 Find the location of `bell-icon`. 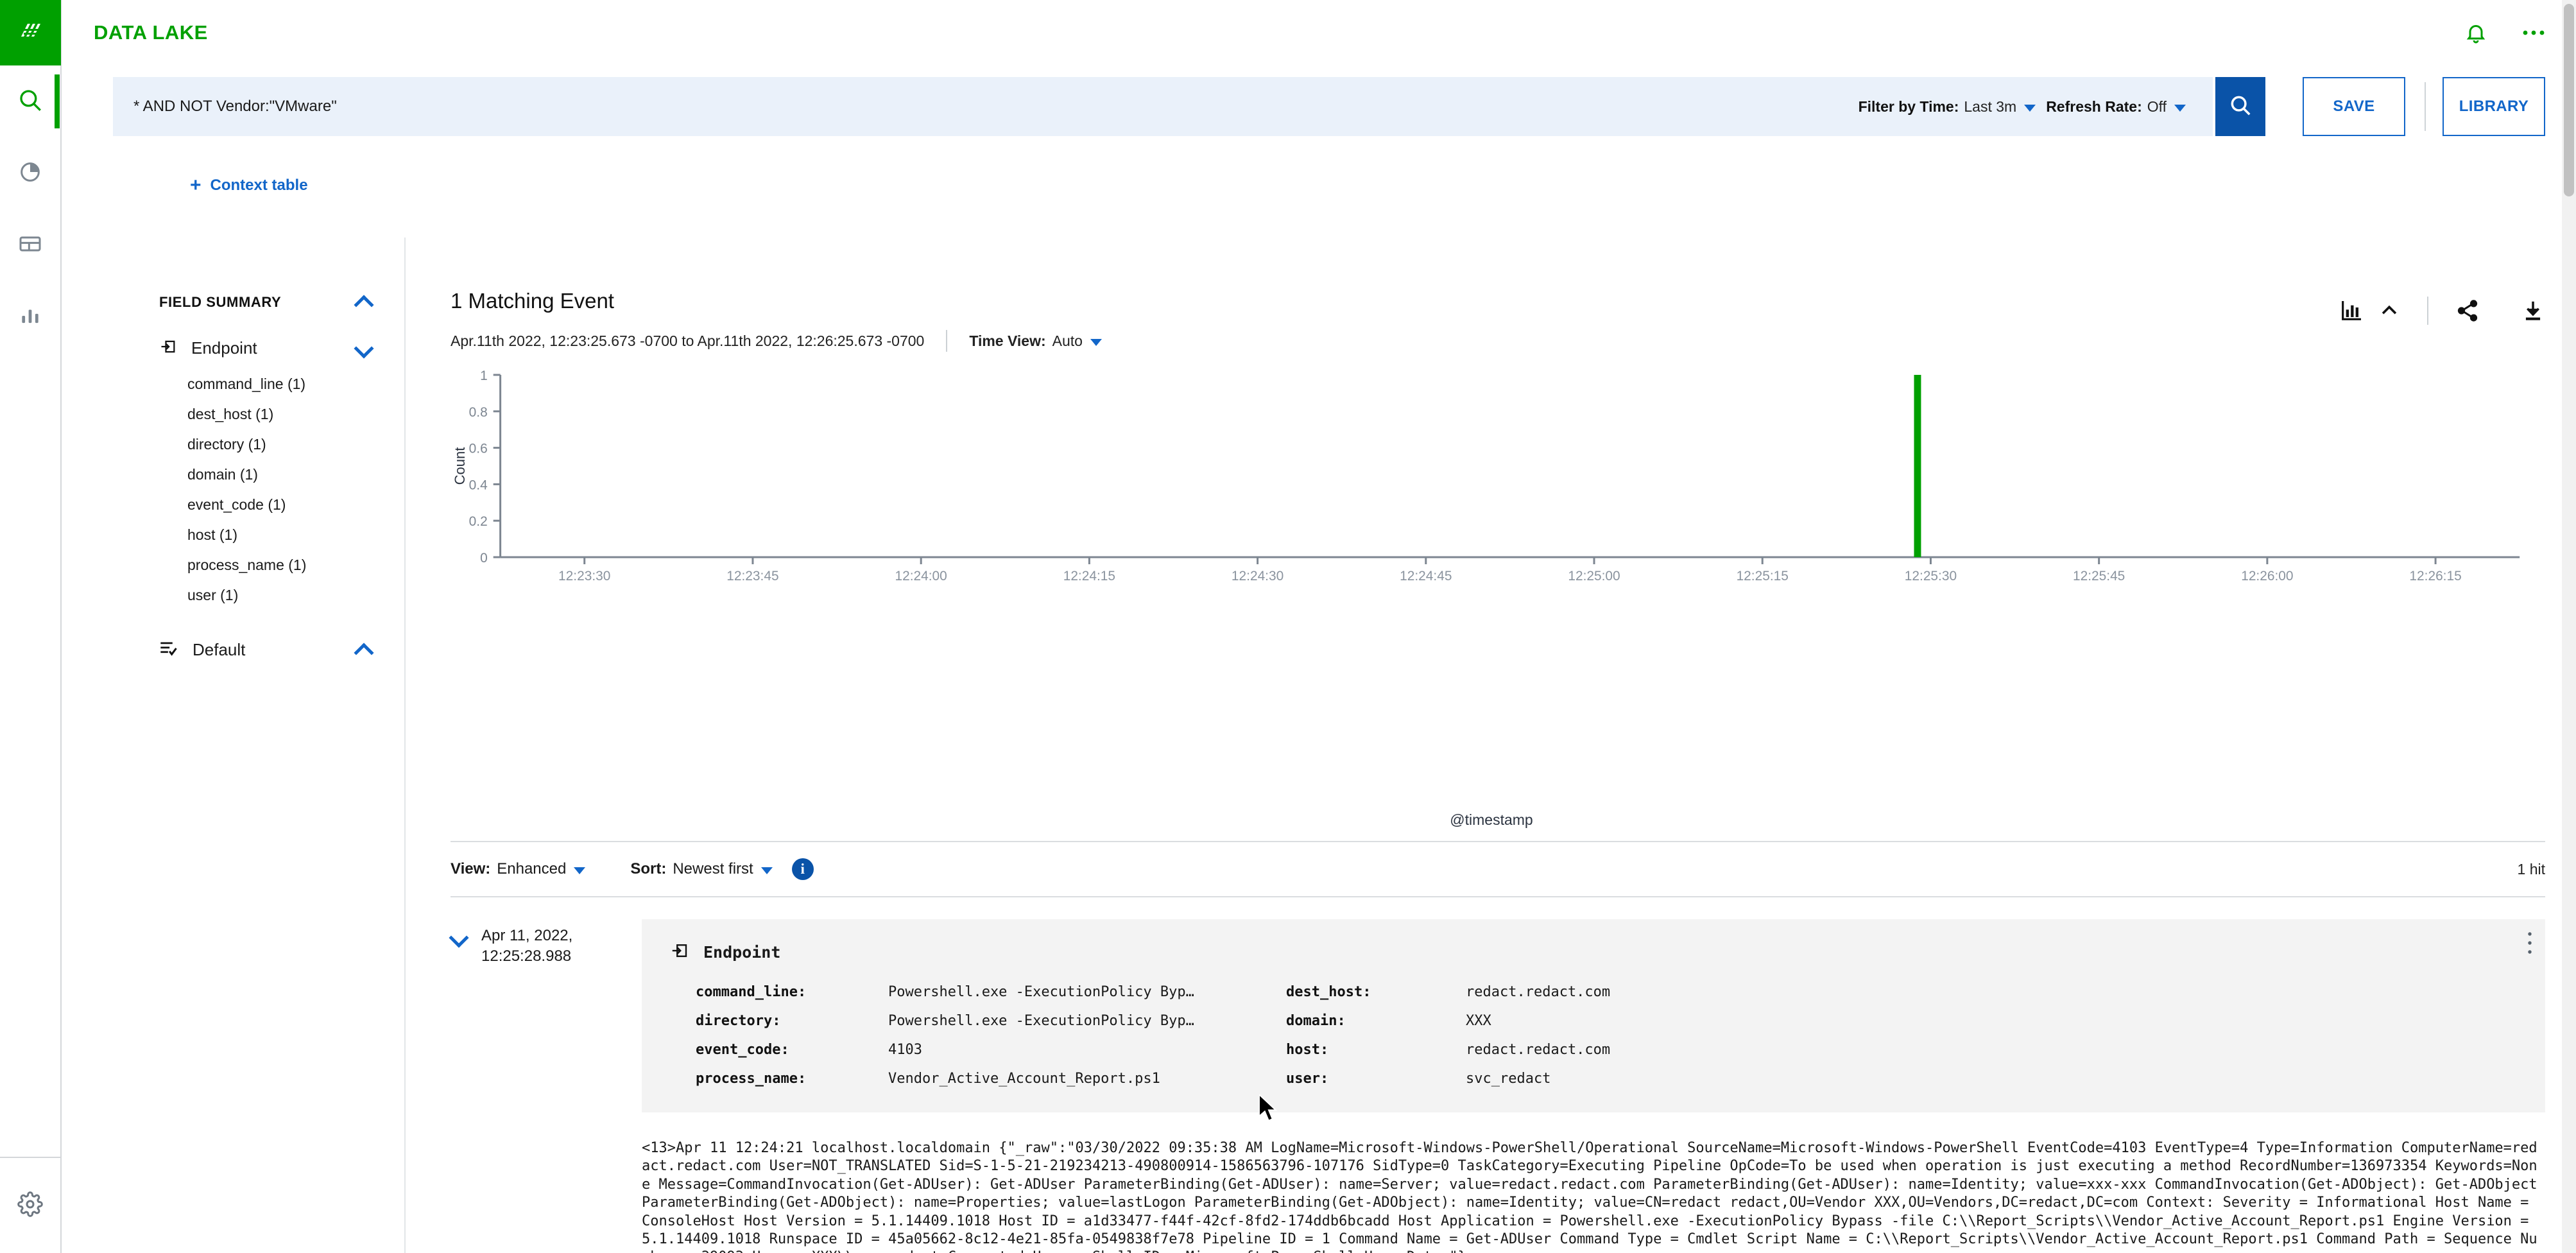

bell-icon is located at coordinates (2475, 32).